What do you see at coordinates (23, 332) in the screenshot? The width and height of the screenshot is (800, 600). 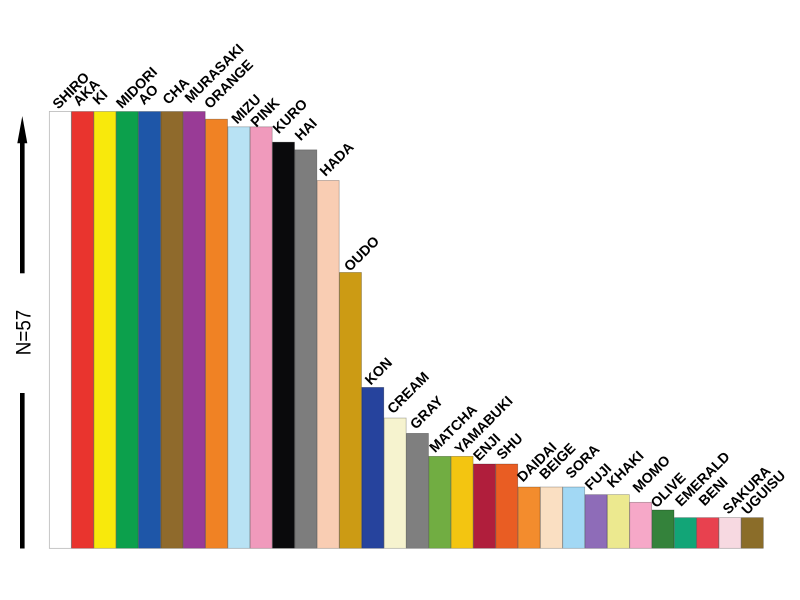 I see `svg-text: N=57` at bounding box center [23, 332].